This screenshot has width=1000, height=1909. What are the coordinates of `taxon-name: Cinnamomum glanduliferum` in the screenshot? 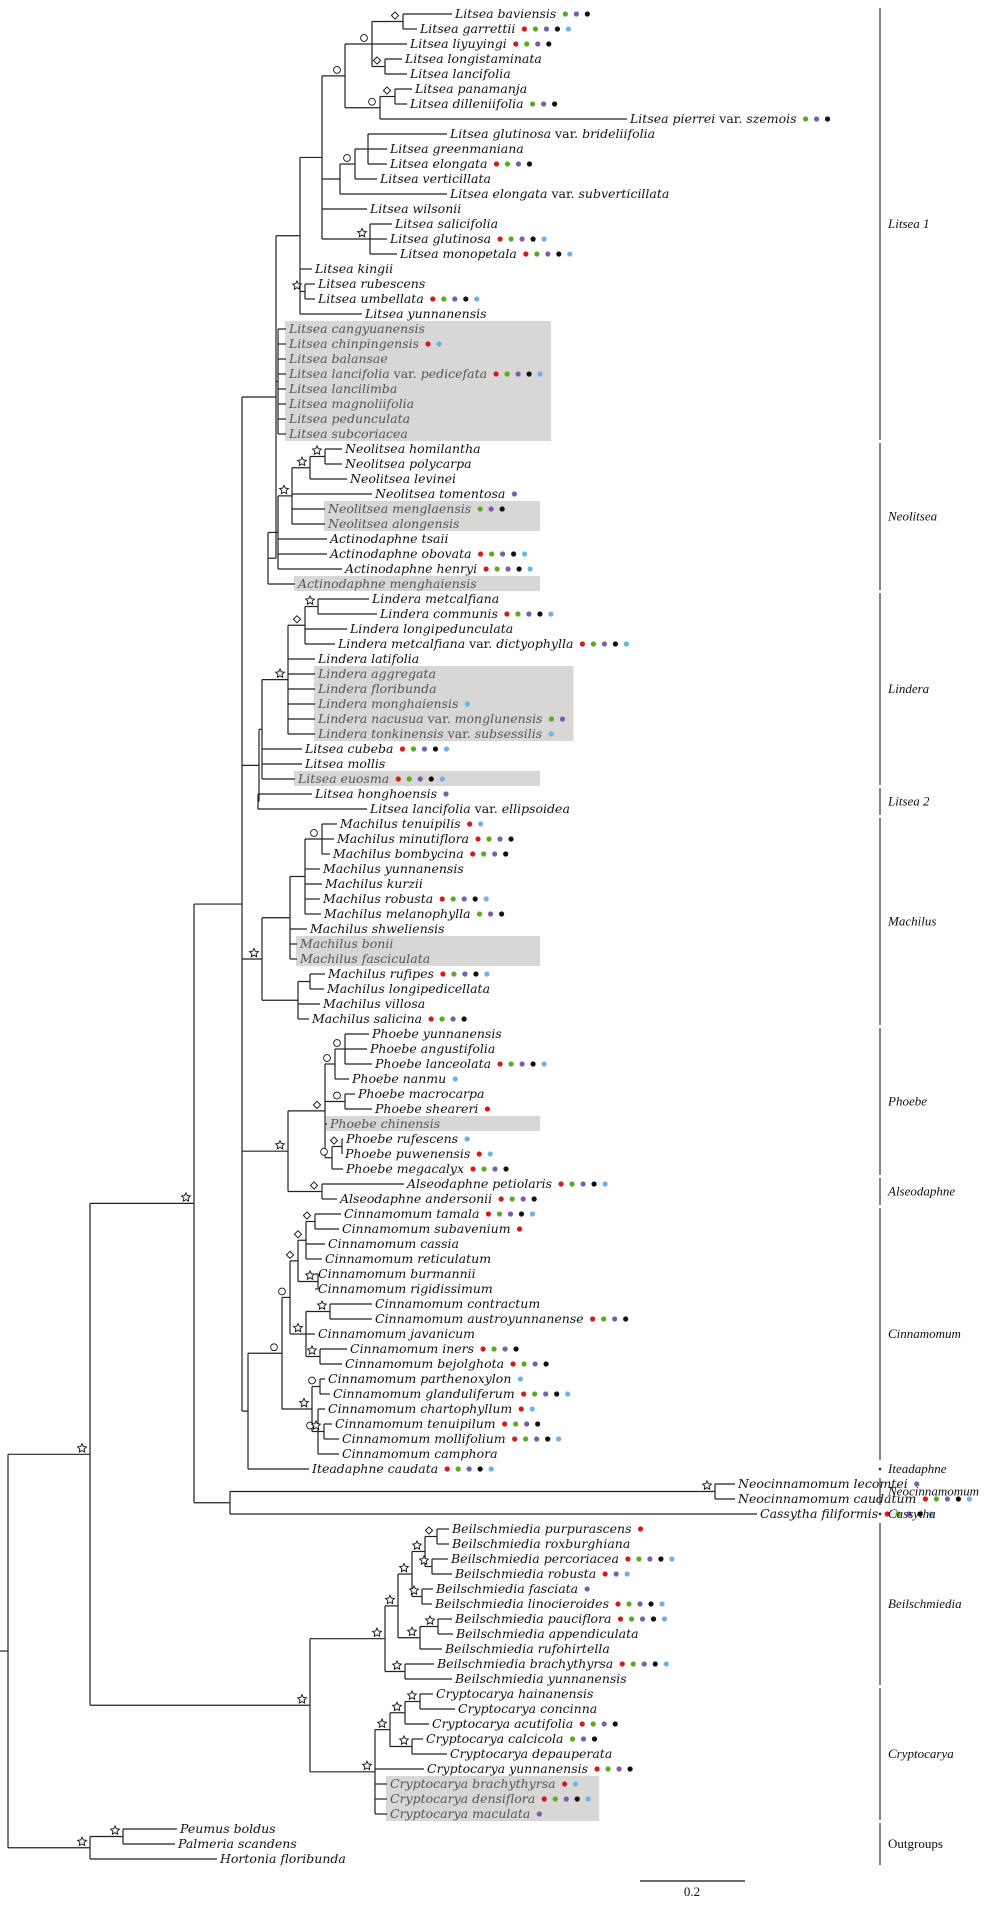 It's located at (424, 1393).